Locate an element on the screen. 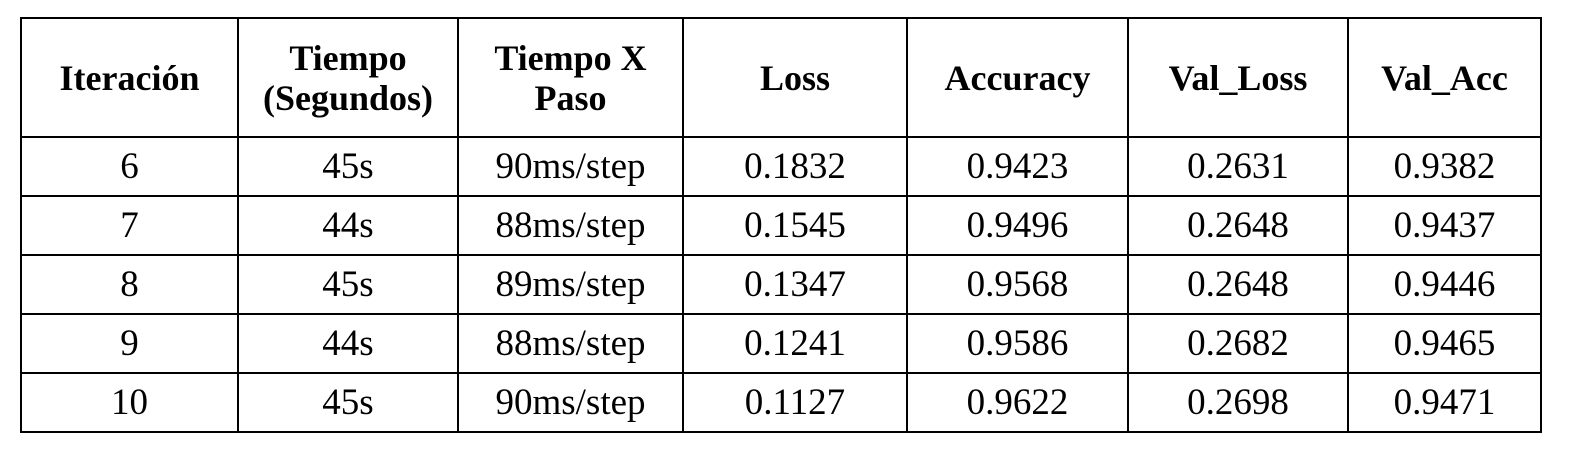  cell-val-loss: 0.2698 is located at coordinates (1238, 402).